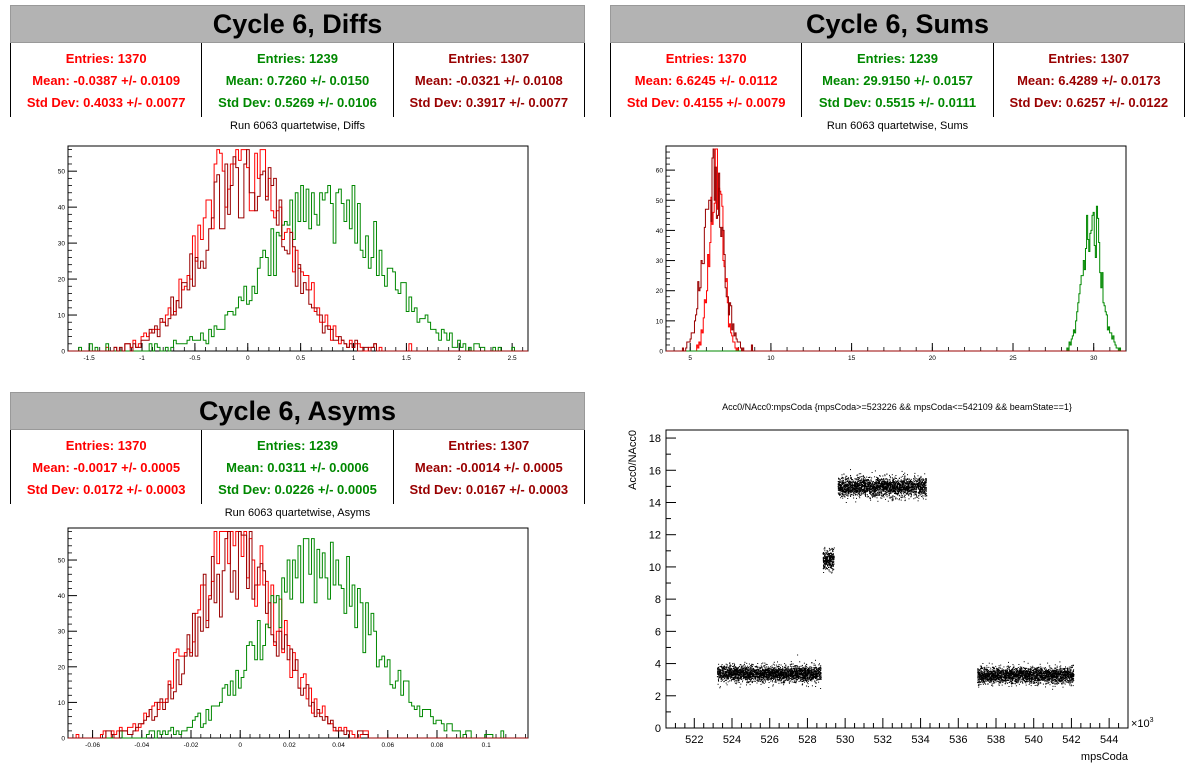  What do you see at coordinates (289, 745) in the screenshot?
I see `x-tick-label: 0.02` at bounding box center [289, 745].